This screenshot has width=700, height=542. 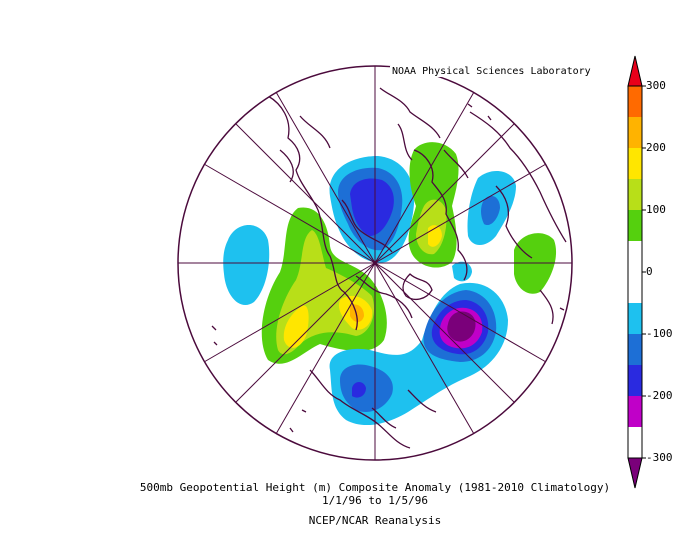 I want to click on colorbar-tick-label: 100, so click(x=656, y=209).